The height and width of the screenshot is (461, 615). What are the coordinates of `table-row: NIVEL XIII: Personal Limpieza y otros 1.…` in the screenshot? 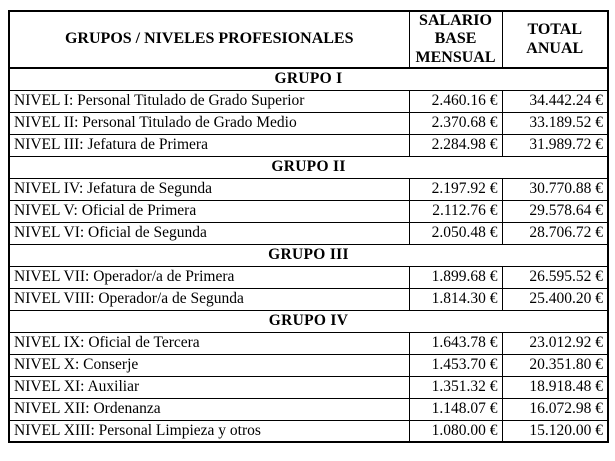 It's located at (308, 431).